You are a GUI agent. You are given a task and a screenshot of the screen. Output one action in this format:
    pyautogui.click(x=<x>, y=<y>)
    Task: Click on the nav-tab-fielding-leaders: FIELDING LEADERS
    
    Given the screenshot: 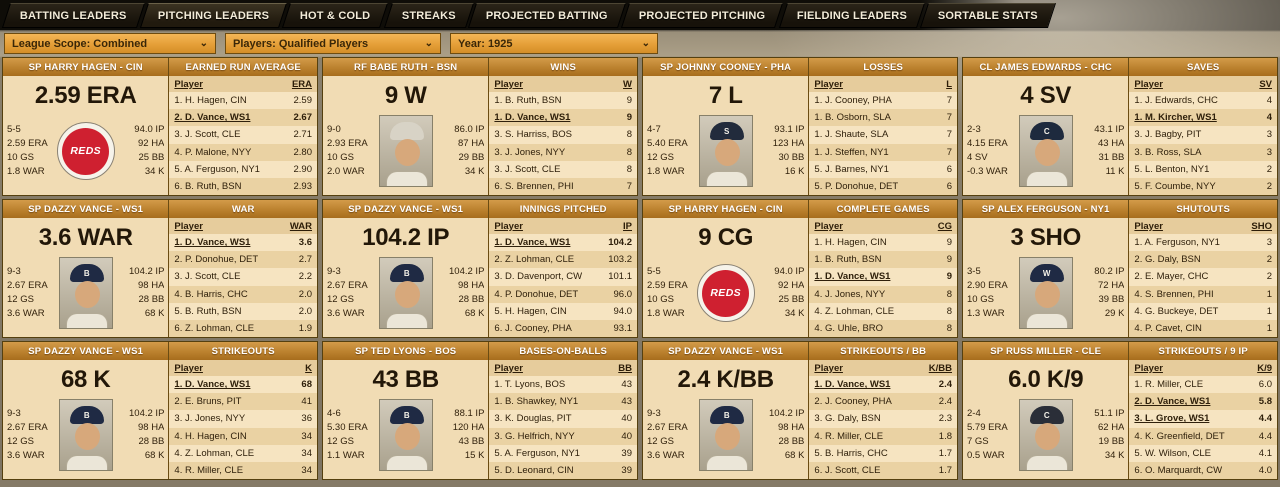 What is the action you would take?
    pyautogui.click(x=851, y=15)
    